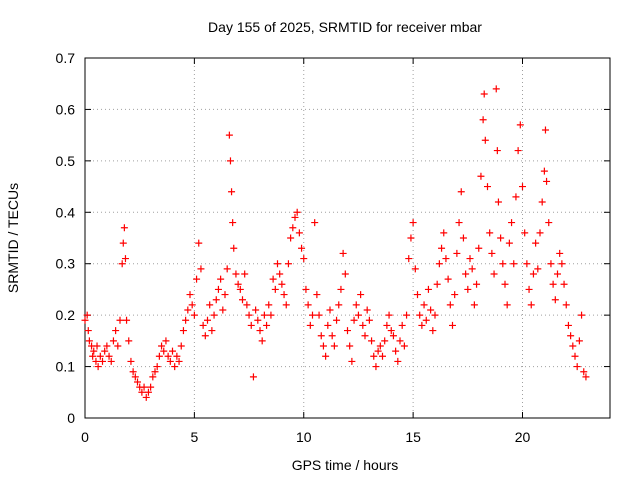 The height and width of the screenshot is (480, 640). I want to click on y-tick-label: 0.5, so click(66, 161).